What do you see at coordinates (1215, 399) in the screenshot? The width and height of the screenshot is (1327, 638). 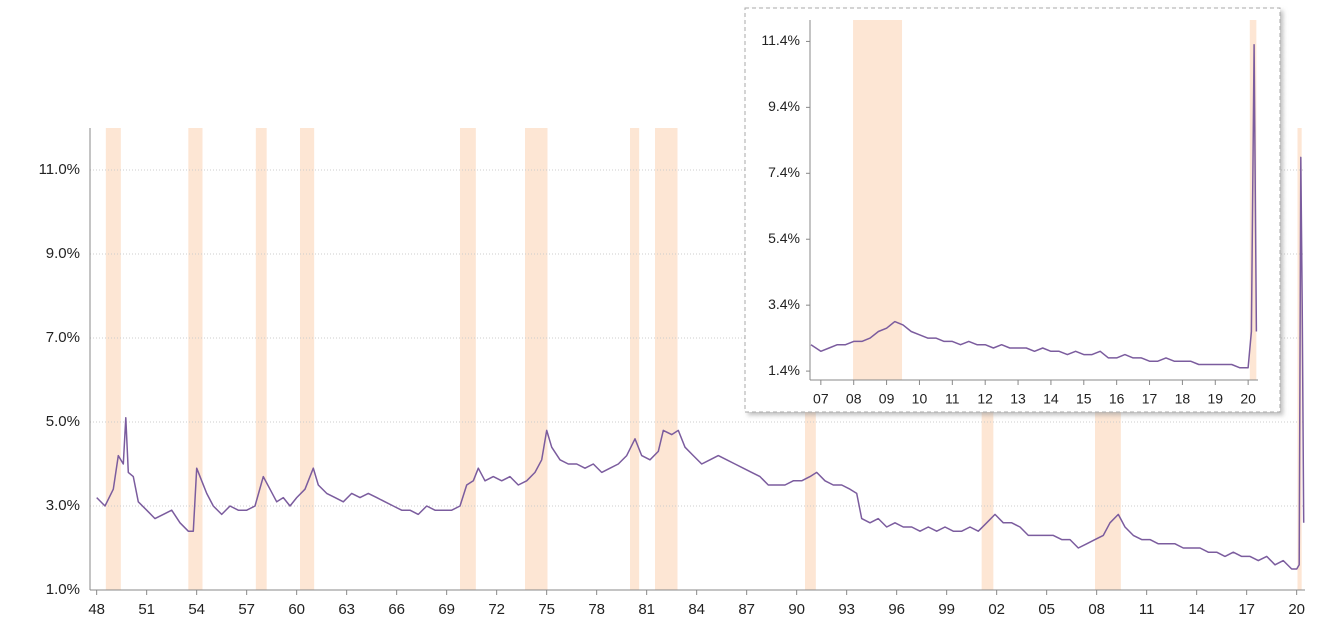 I see `x-tick-label: 19` at bounding box center [1215, 399].